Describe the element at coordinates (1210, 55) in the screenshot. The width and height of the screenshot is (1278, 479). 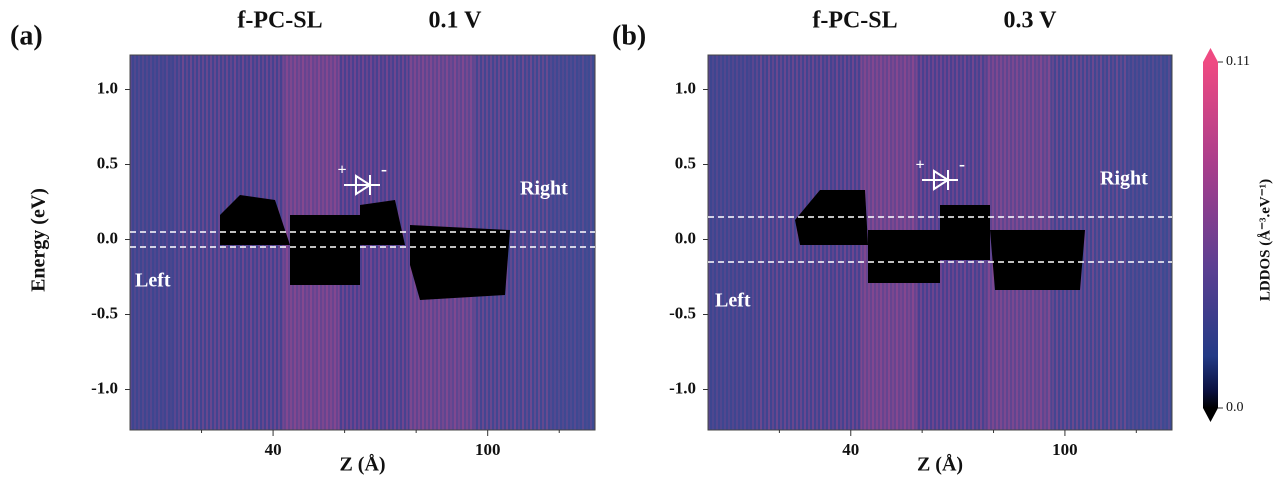
I see `colorbar-extend-top` at that location.